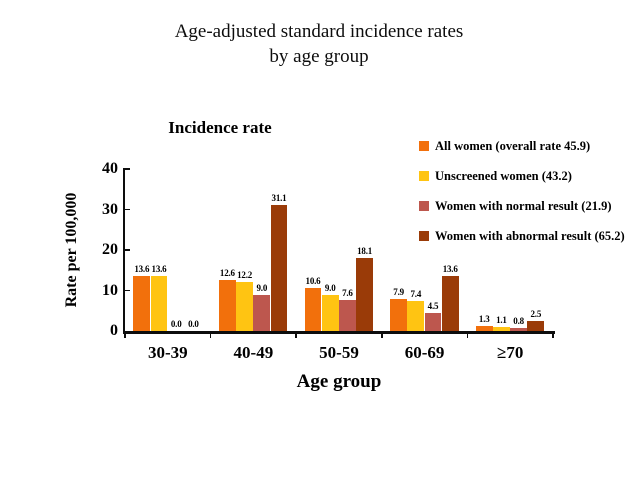 The height and width of the screenshot is (479, 638). I want to click on legend-item: Unscreened women (43.2), so click(522, 184).